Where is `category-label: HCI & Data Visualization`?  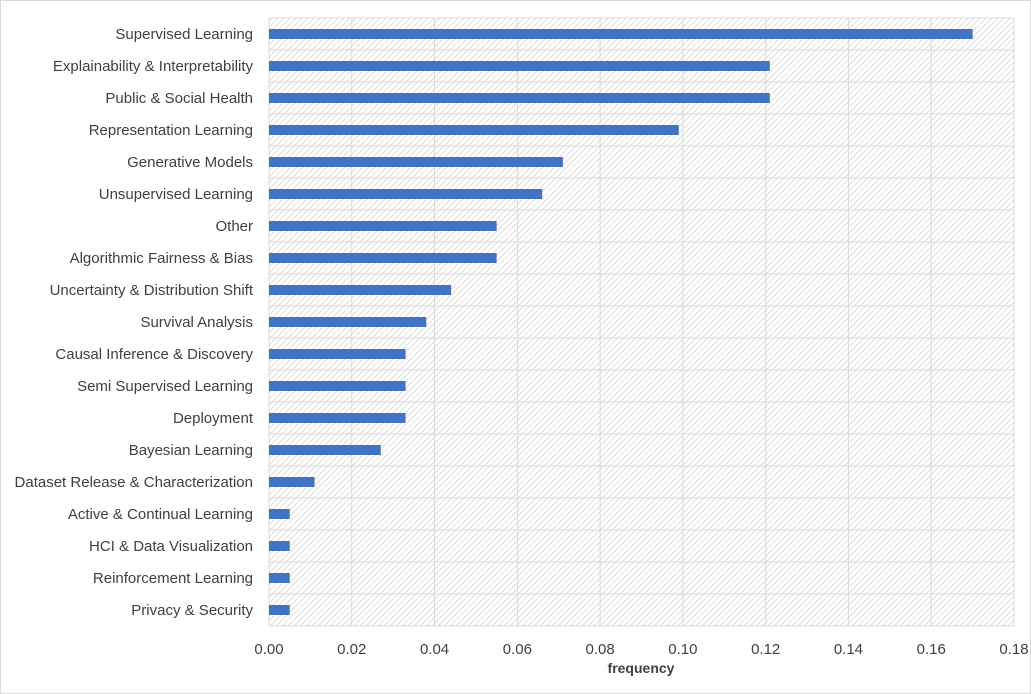
category-label: HCI & Data Visualization is located at coordinates (171, 546).